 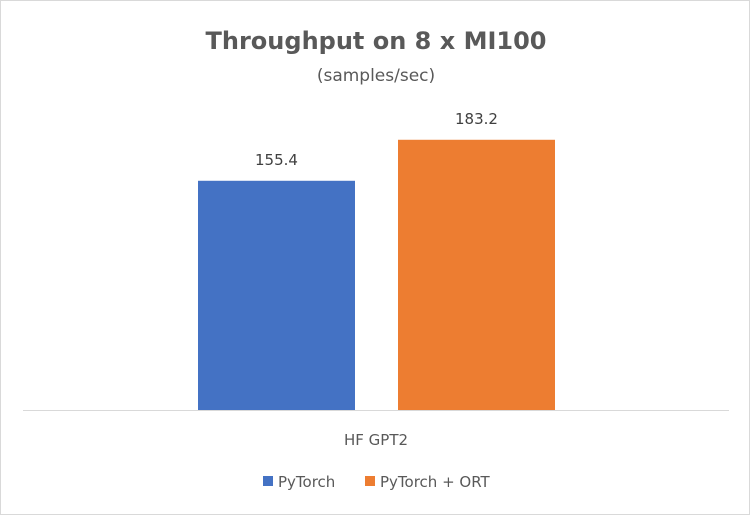 What do you see at coordinates (476, 274) in the screenshot?
I see `bar-pytorch-ort` at bounding box center [476, 274].